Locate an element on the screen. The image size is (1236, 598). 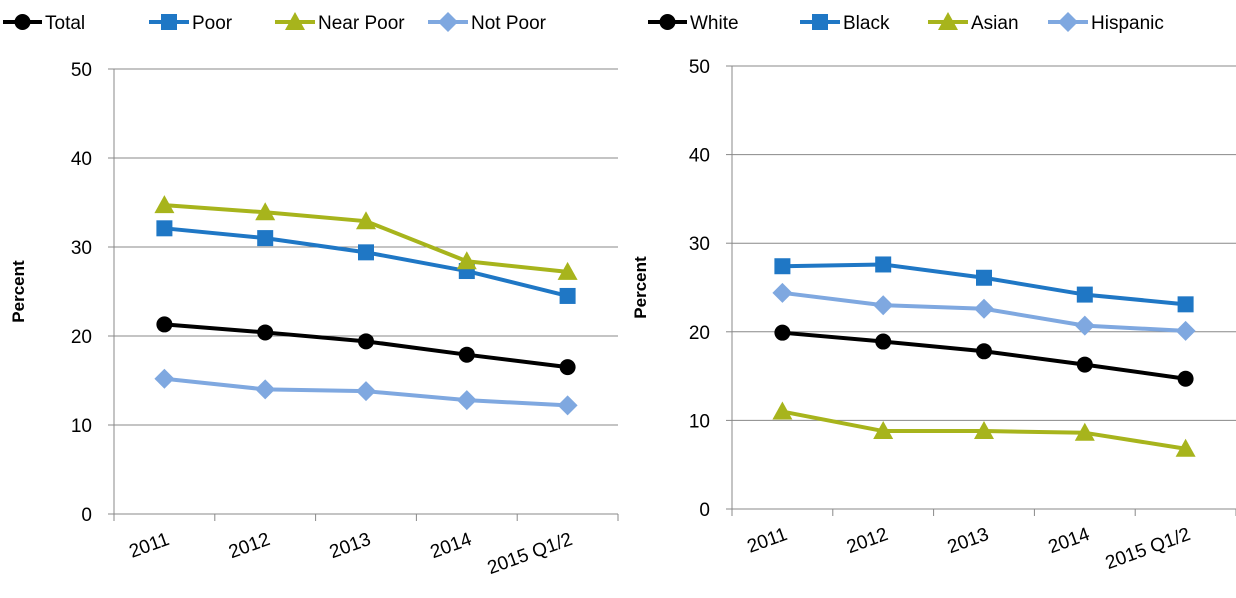
series-asian is located at coordinates (984, 429).